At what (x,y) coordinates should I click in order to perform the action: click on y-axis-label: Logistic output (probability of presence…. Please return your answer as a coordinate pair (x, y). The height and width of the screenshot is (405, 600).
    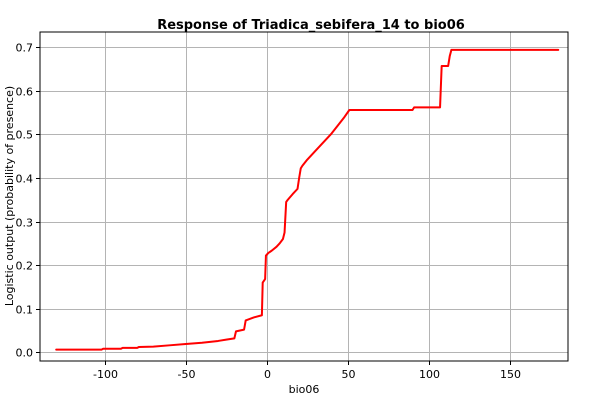
    Looking at the image, I should click on (9, 196).